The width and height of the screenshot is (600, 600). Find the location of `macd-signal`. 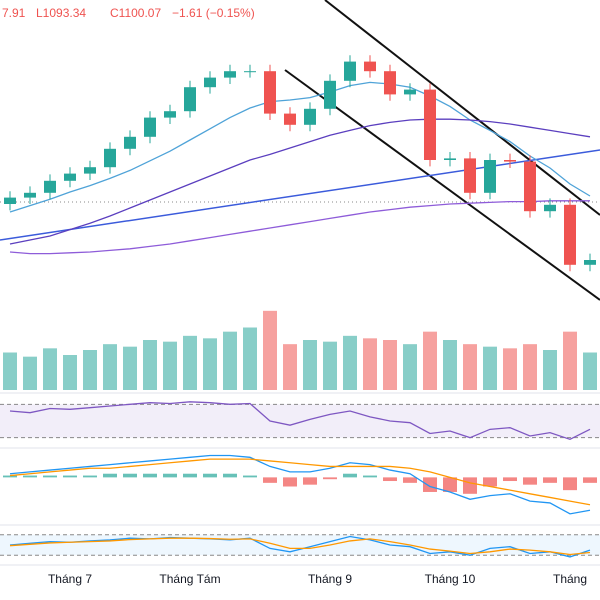

macd-signal is located at coordinates (300, 482).